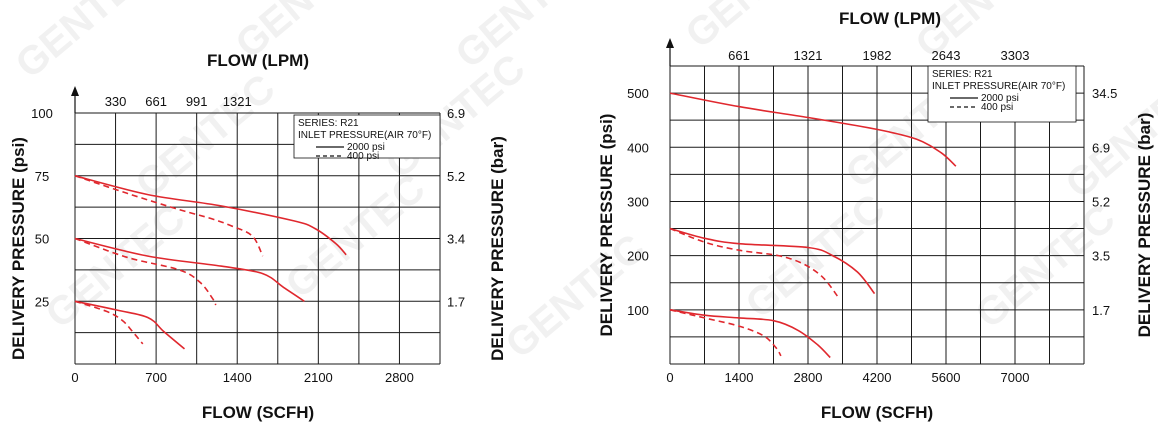 The image size is (1158, 428). Describe the element at coordinates (946, 377) in the screenshot. I see `x-tick-label: 5600` at that location.